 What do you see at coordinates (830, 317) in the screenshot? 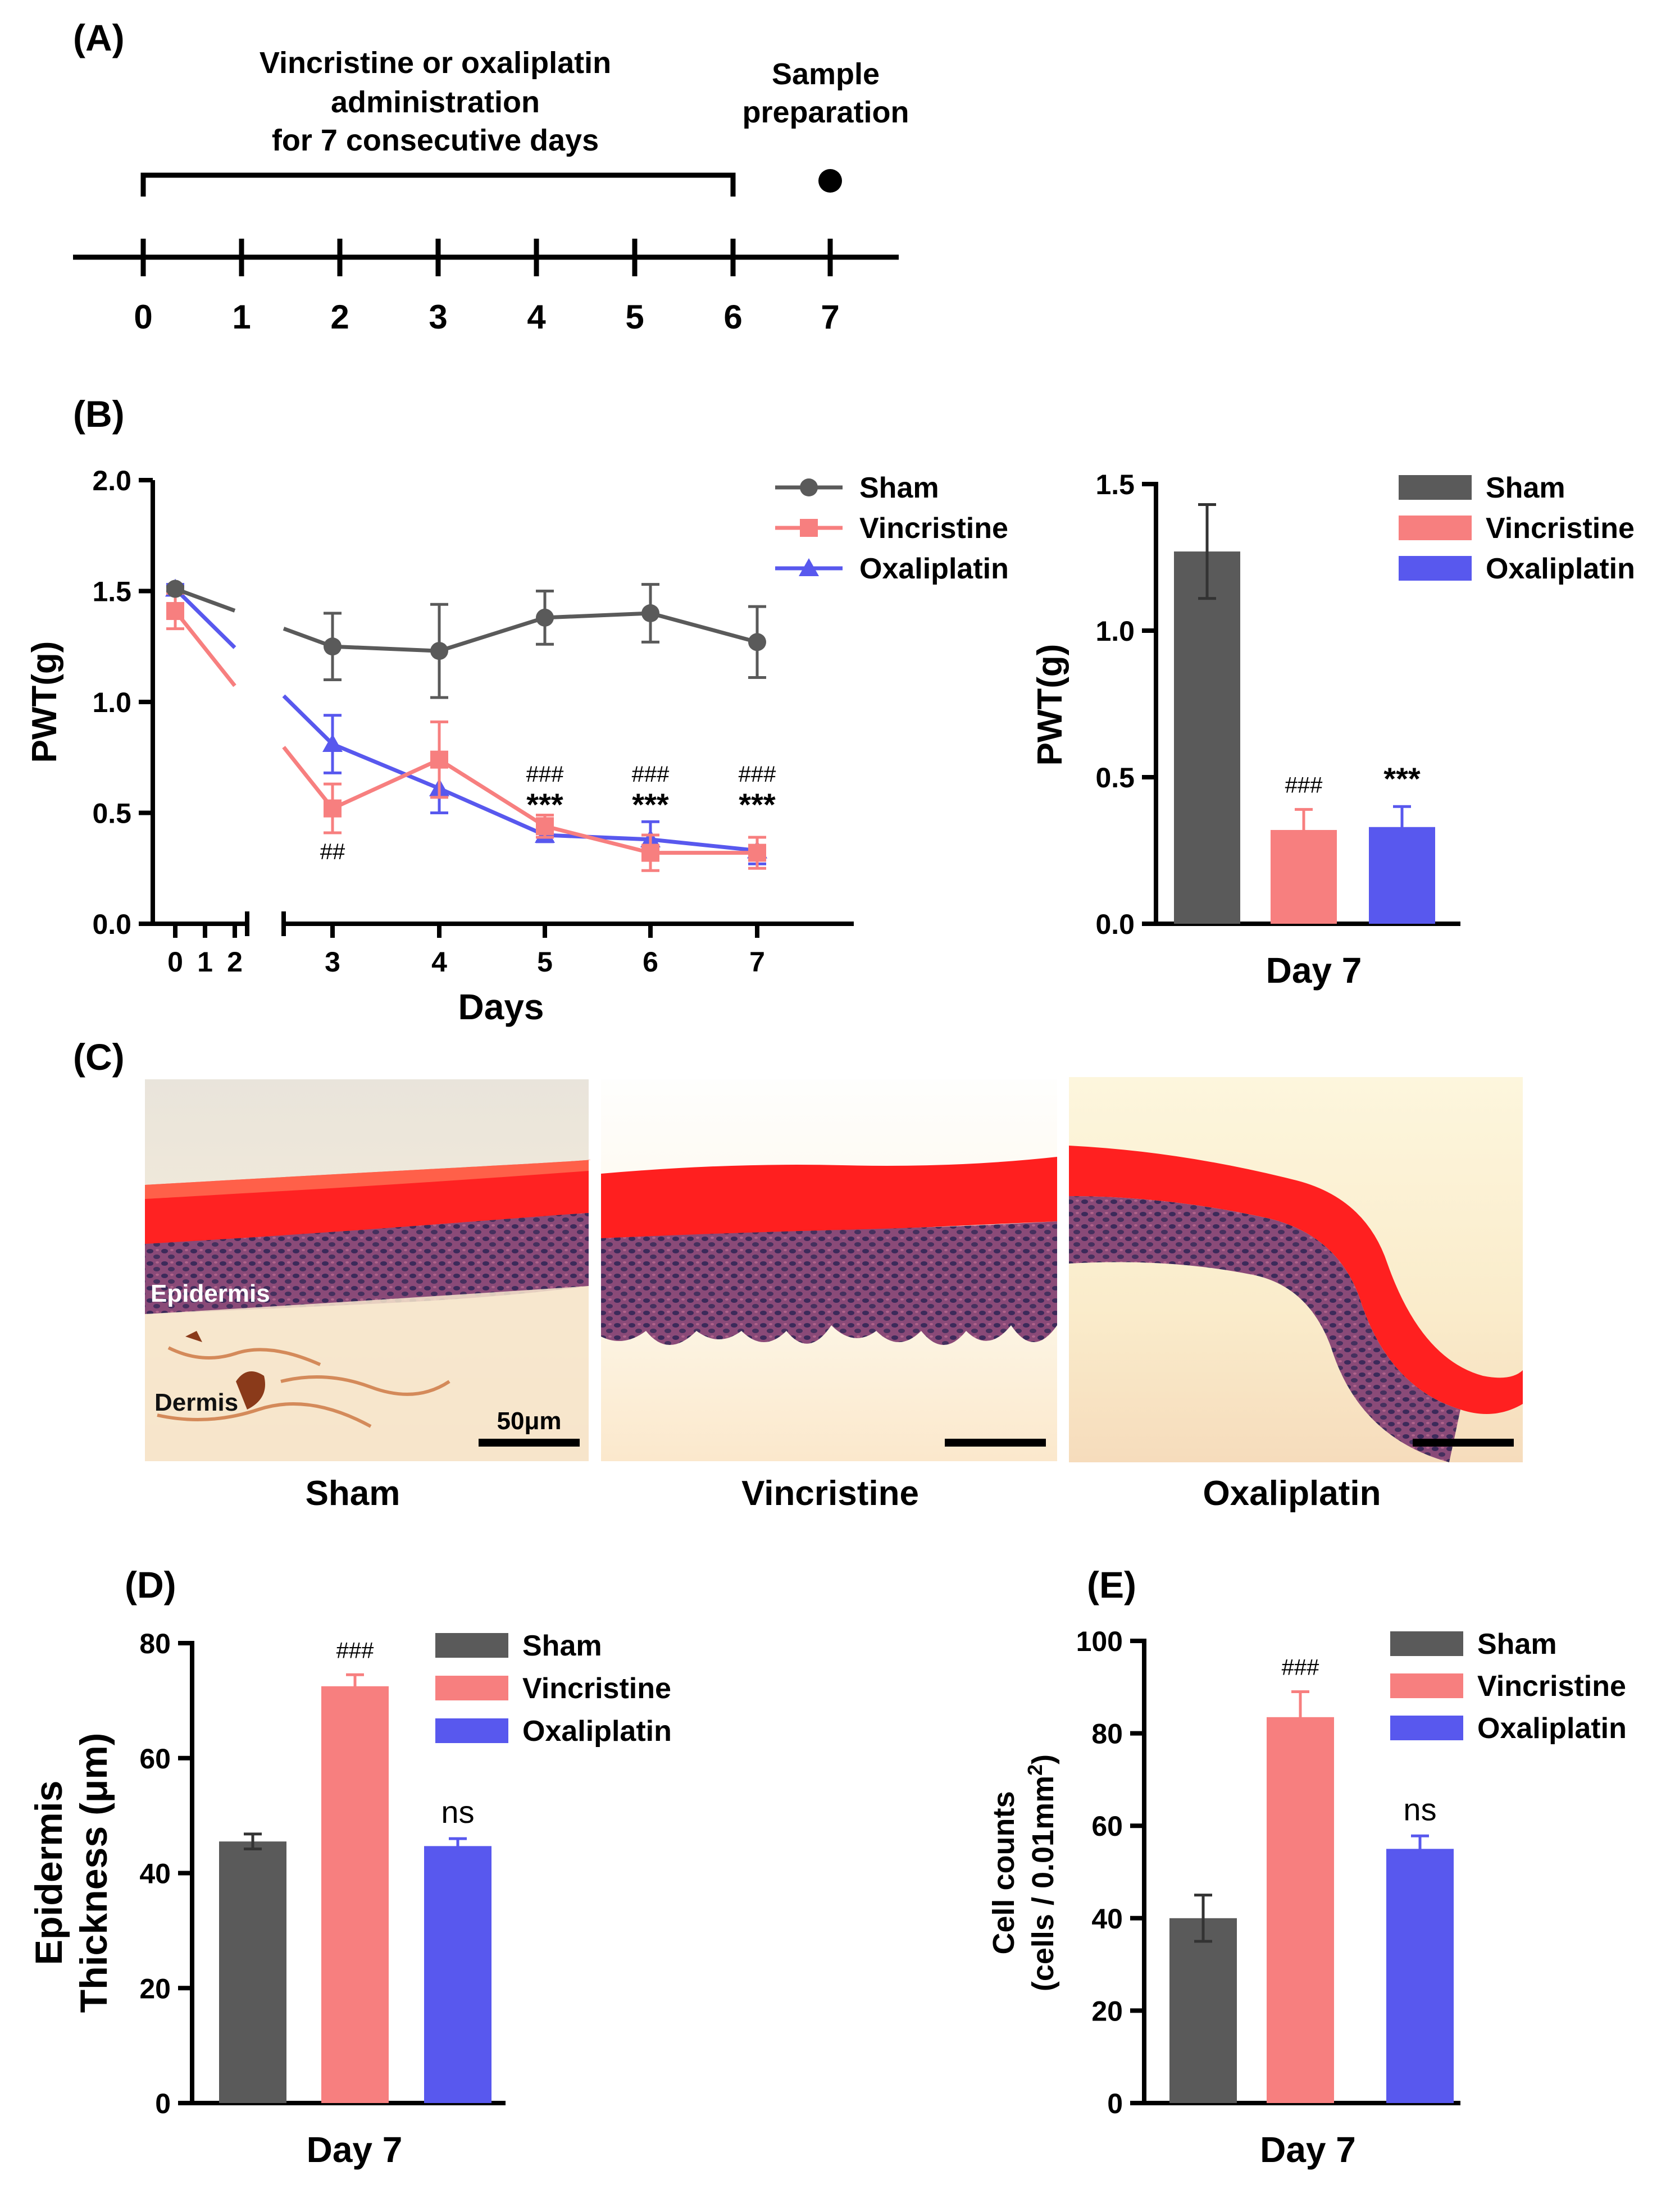
I see `timeline-day-label-7: 7` at bounding box center [830, 317].